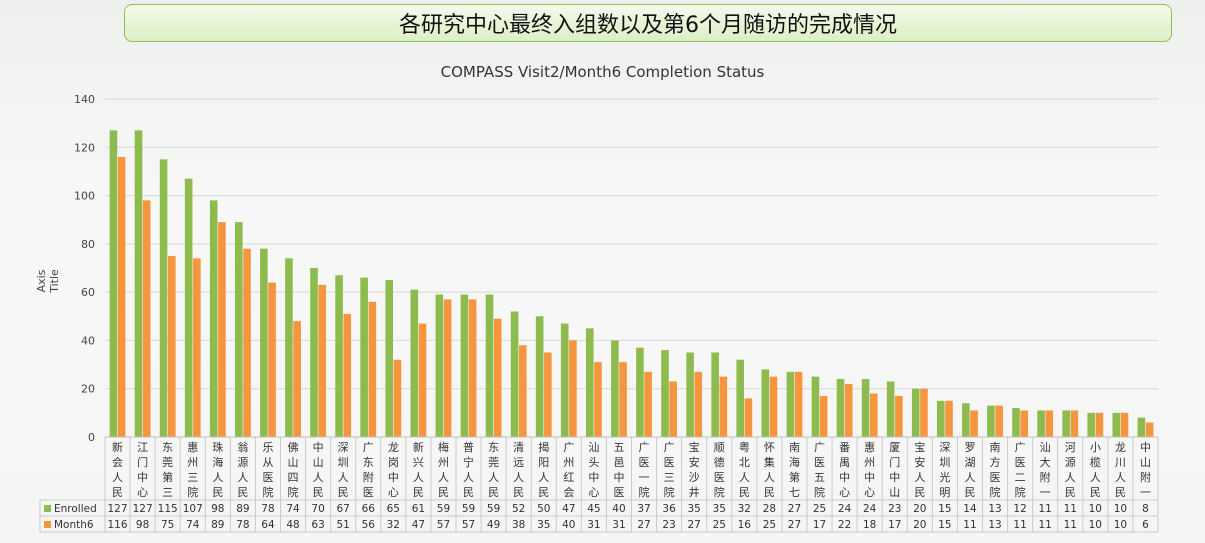  What do you see at coordinates (1120, 470) in the screenshot?
I see `category-label: 龙川人民` at bounding box center [1120, 470].